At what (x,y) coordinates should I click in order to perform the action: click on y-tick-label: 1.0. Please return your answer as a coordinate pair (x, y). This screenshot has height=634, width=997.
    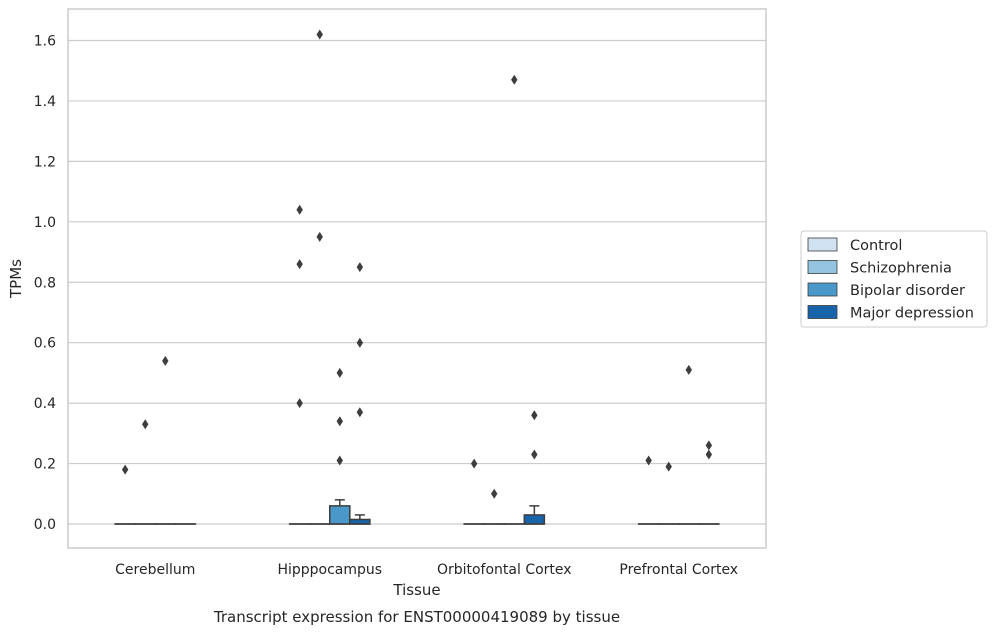
    Looking at the image, I should click on (45, 223).